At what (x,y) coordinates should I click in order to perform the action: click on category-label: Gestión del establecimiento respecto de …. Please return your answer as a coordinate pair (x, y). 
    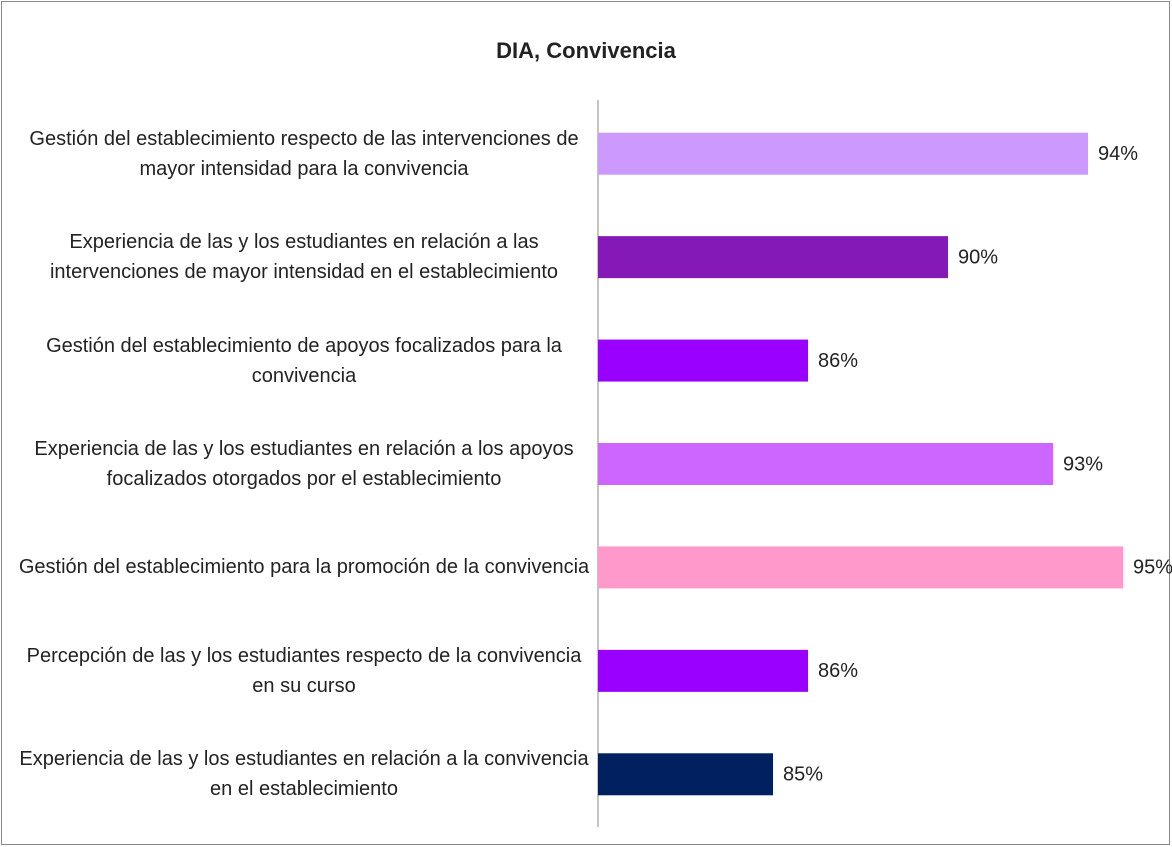
    Looking at the image, I should click on (304, 153).